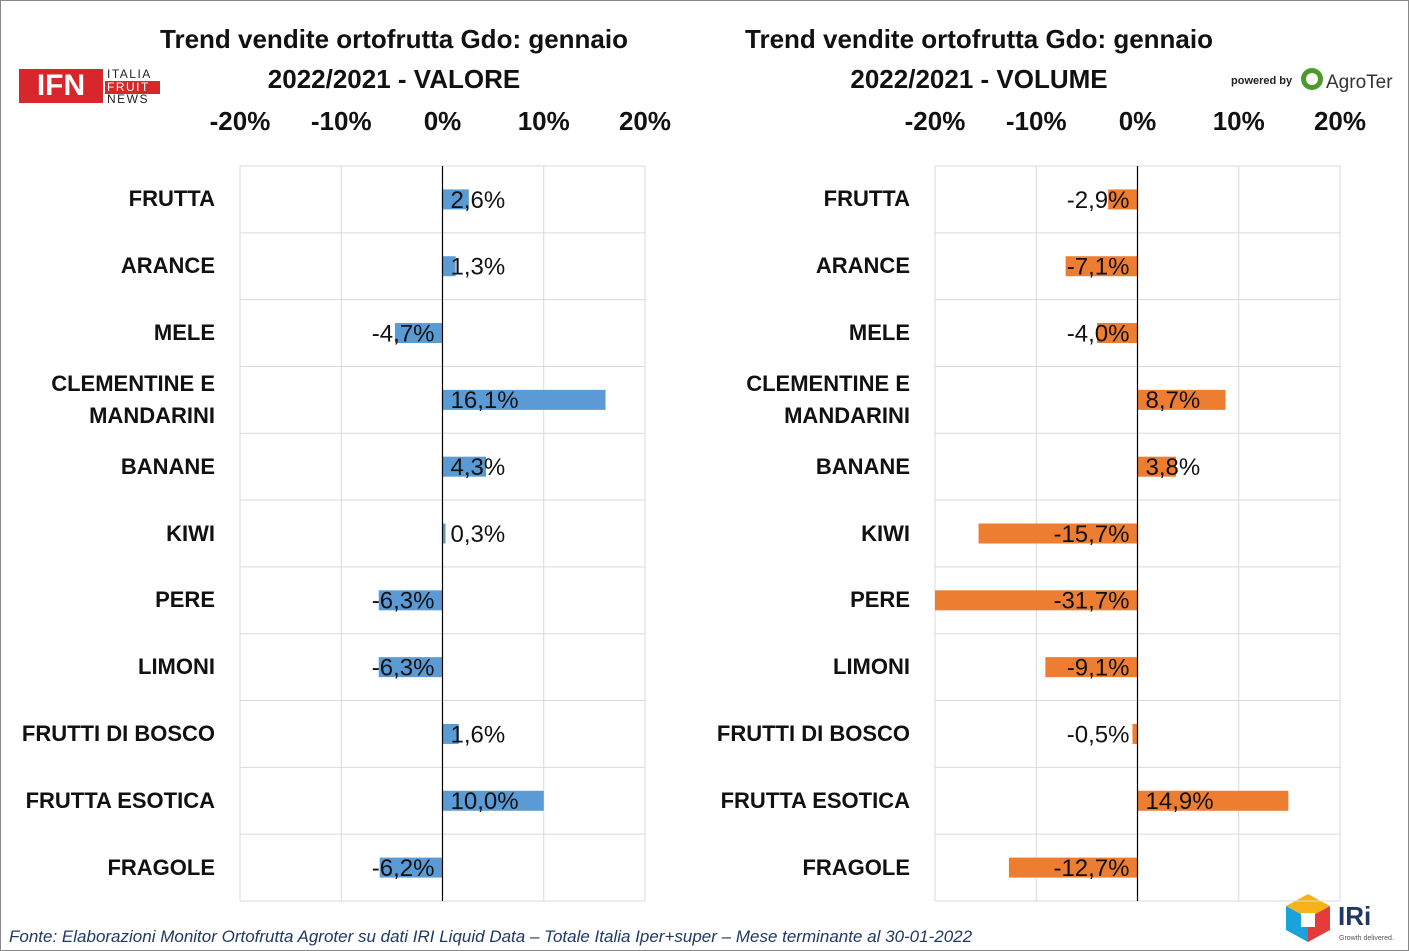  What do you see at coordinates (129, 74) in the screenshot?
I see `ifn-italia: ITALIA` at bounding box center [129, 74].